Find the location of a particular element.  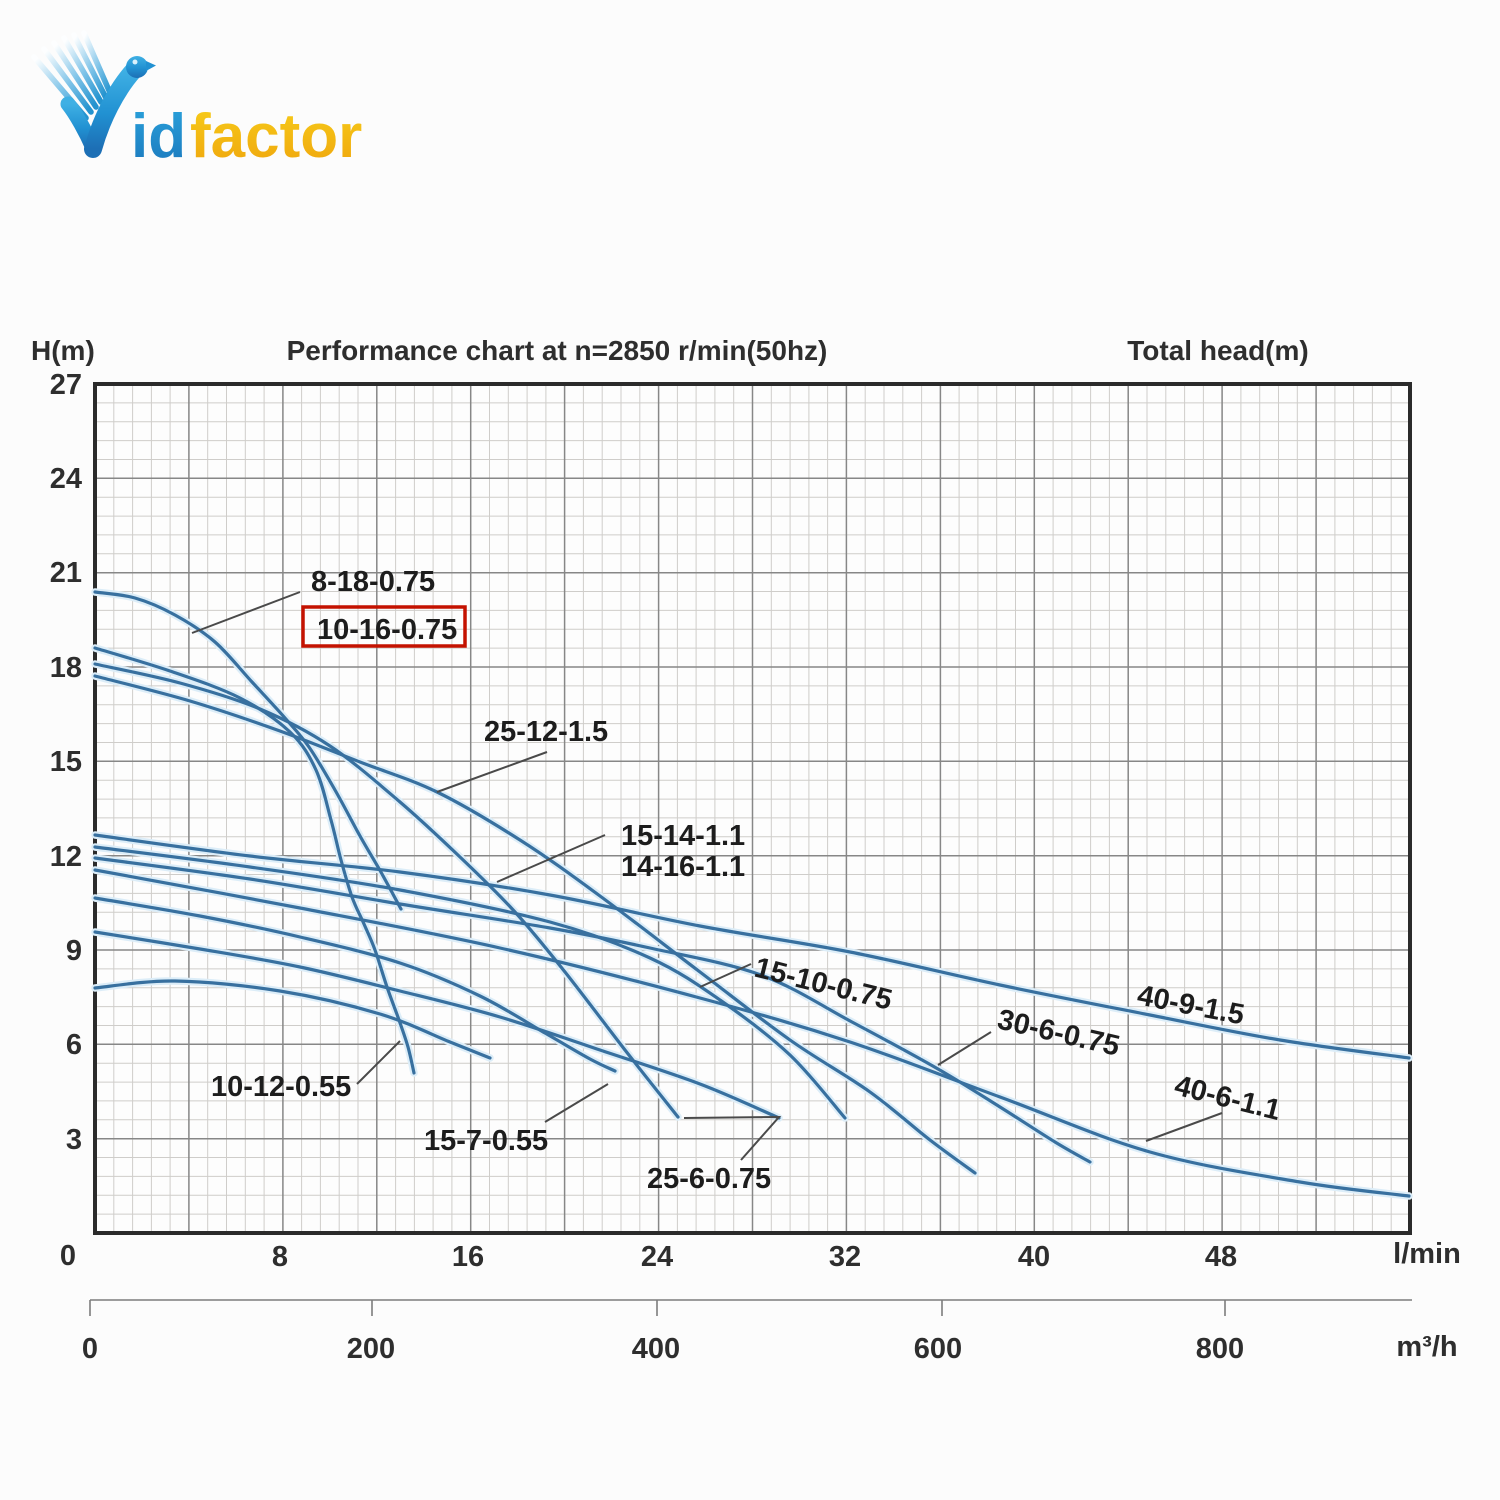

svg-text: Total head(m) is located at coordinates (1217, 350).